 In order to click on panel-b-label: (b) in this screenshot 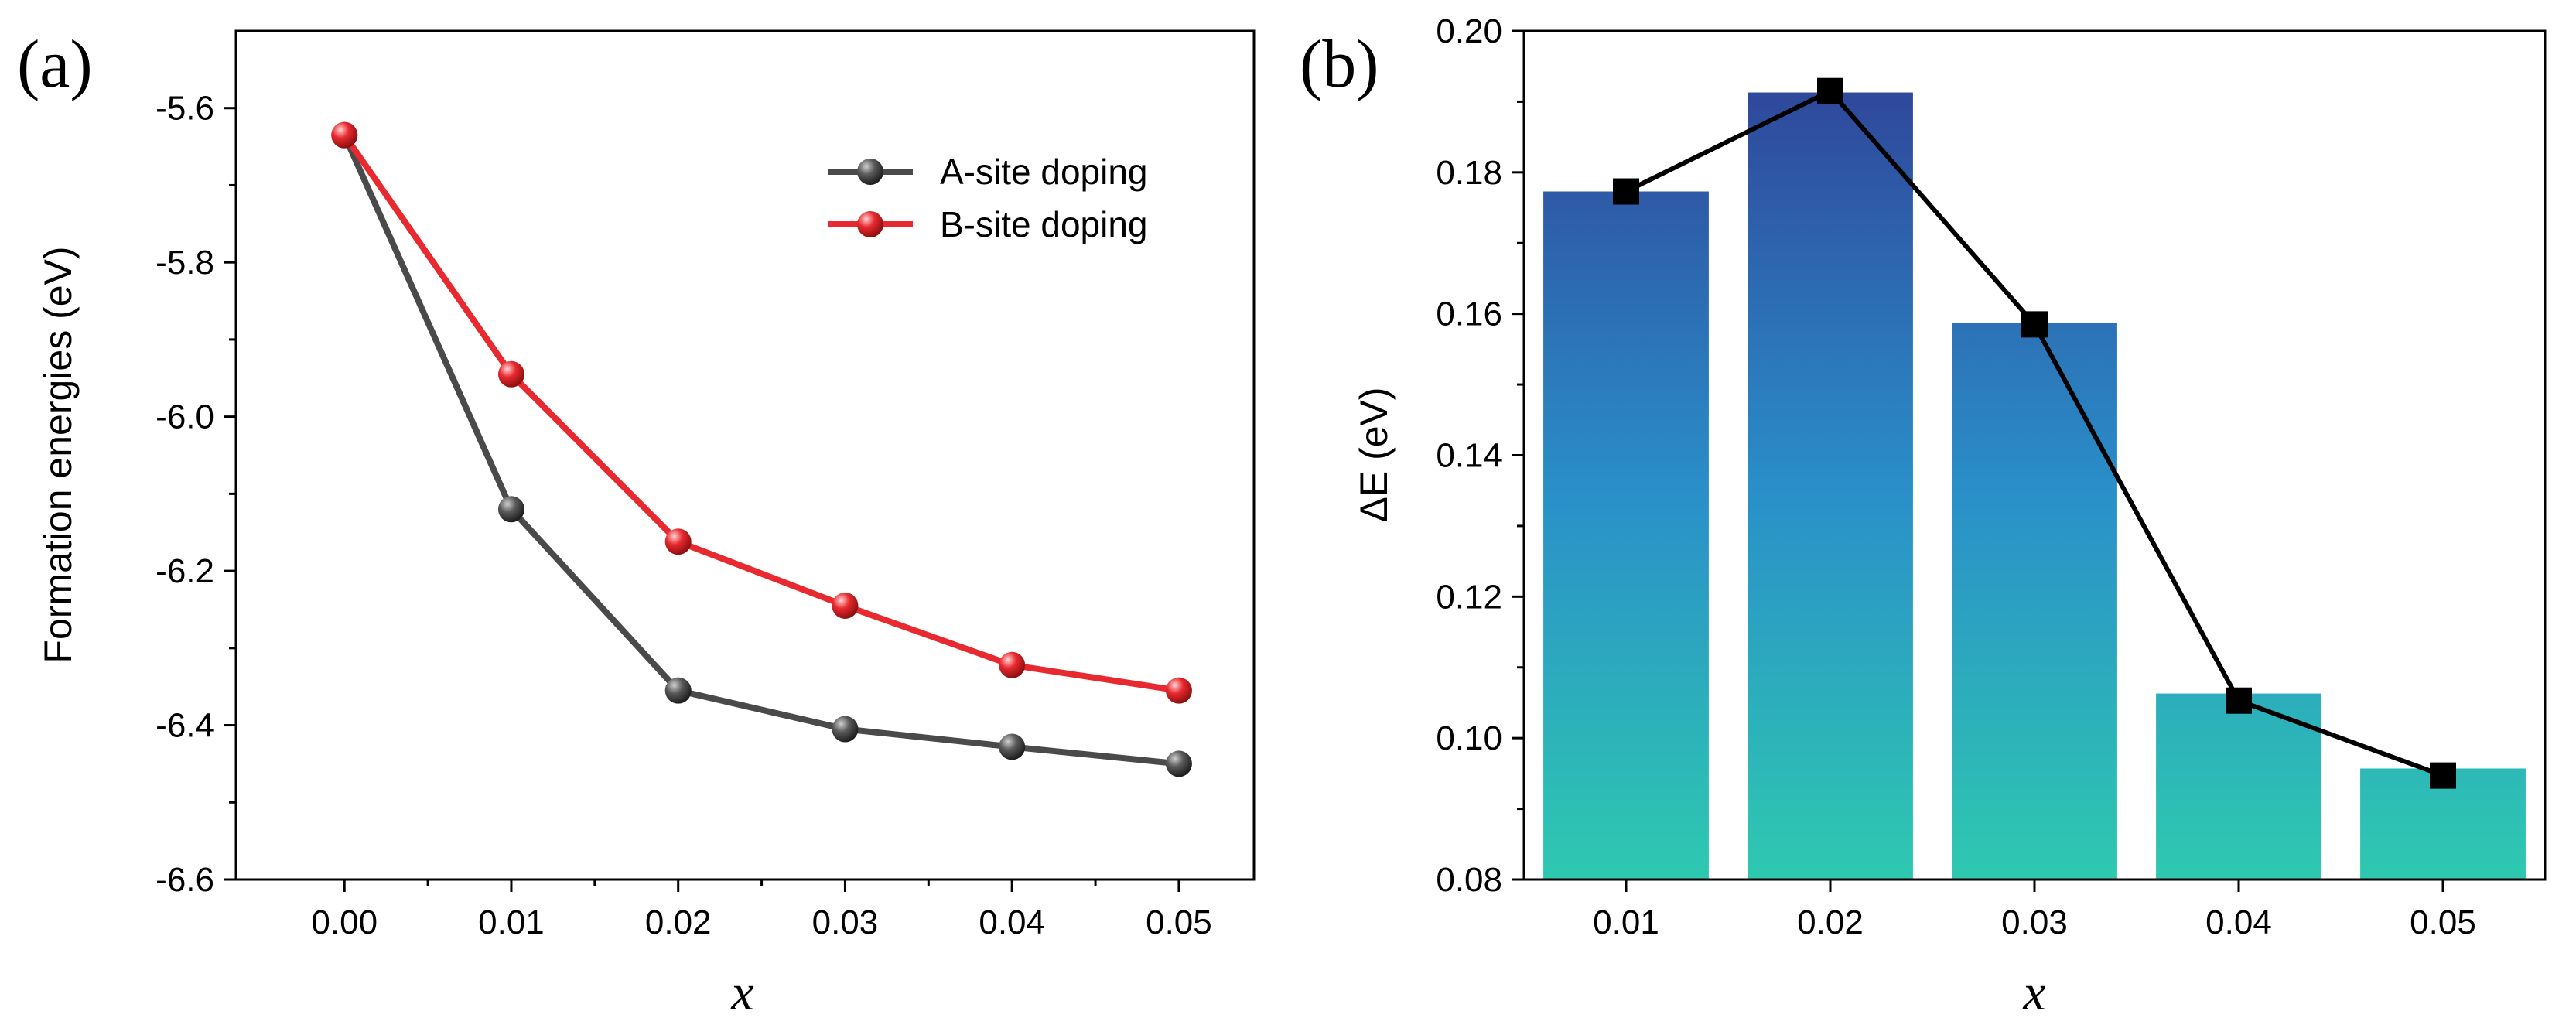, I will do `click(1339, 64)`.